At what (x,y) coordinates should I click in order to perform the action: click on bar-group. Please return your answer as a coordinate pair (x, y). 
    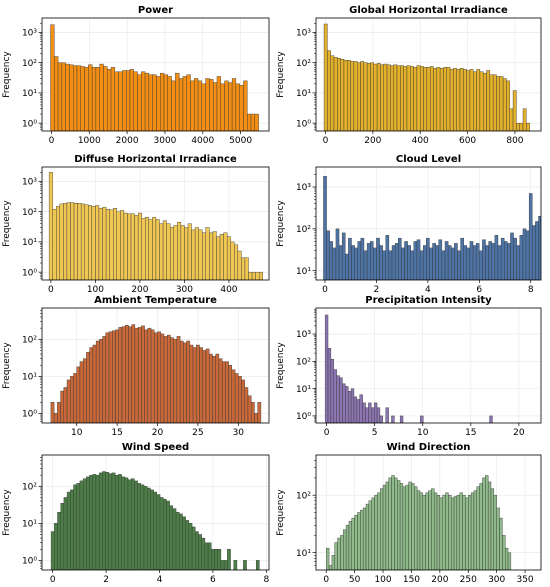
    Looking at the image, I should click on (154, 77).